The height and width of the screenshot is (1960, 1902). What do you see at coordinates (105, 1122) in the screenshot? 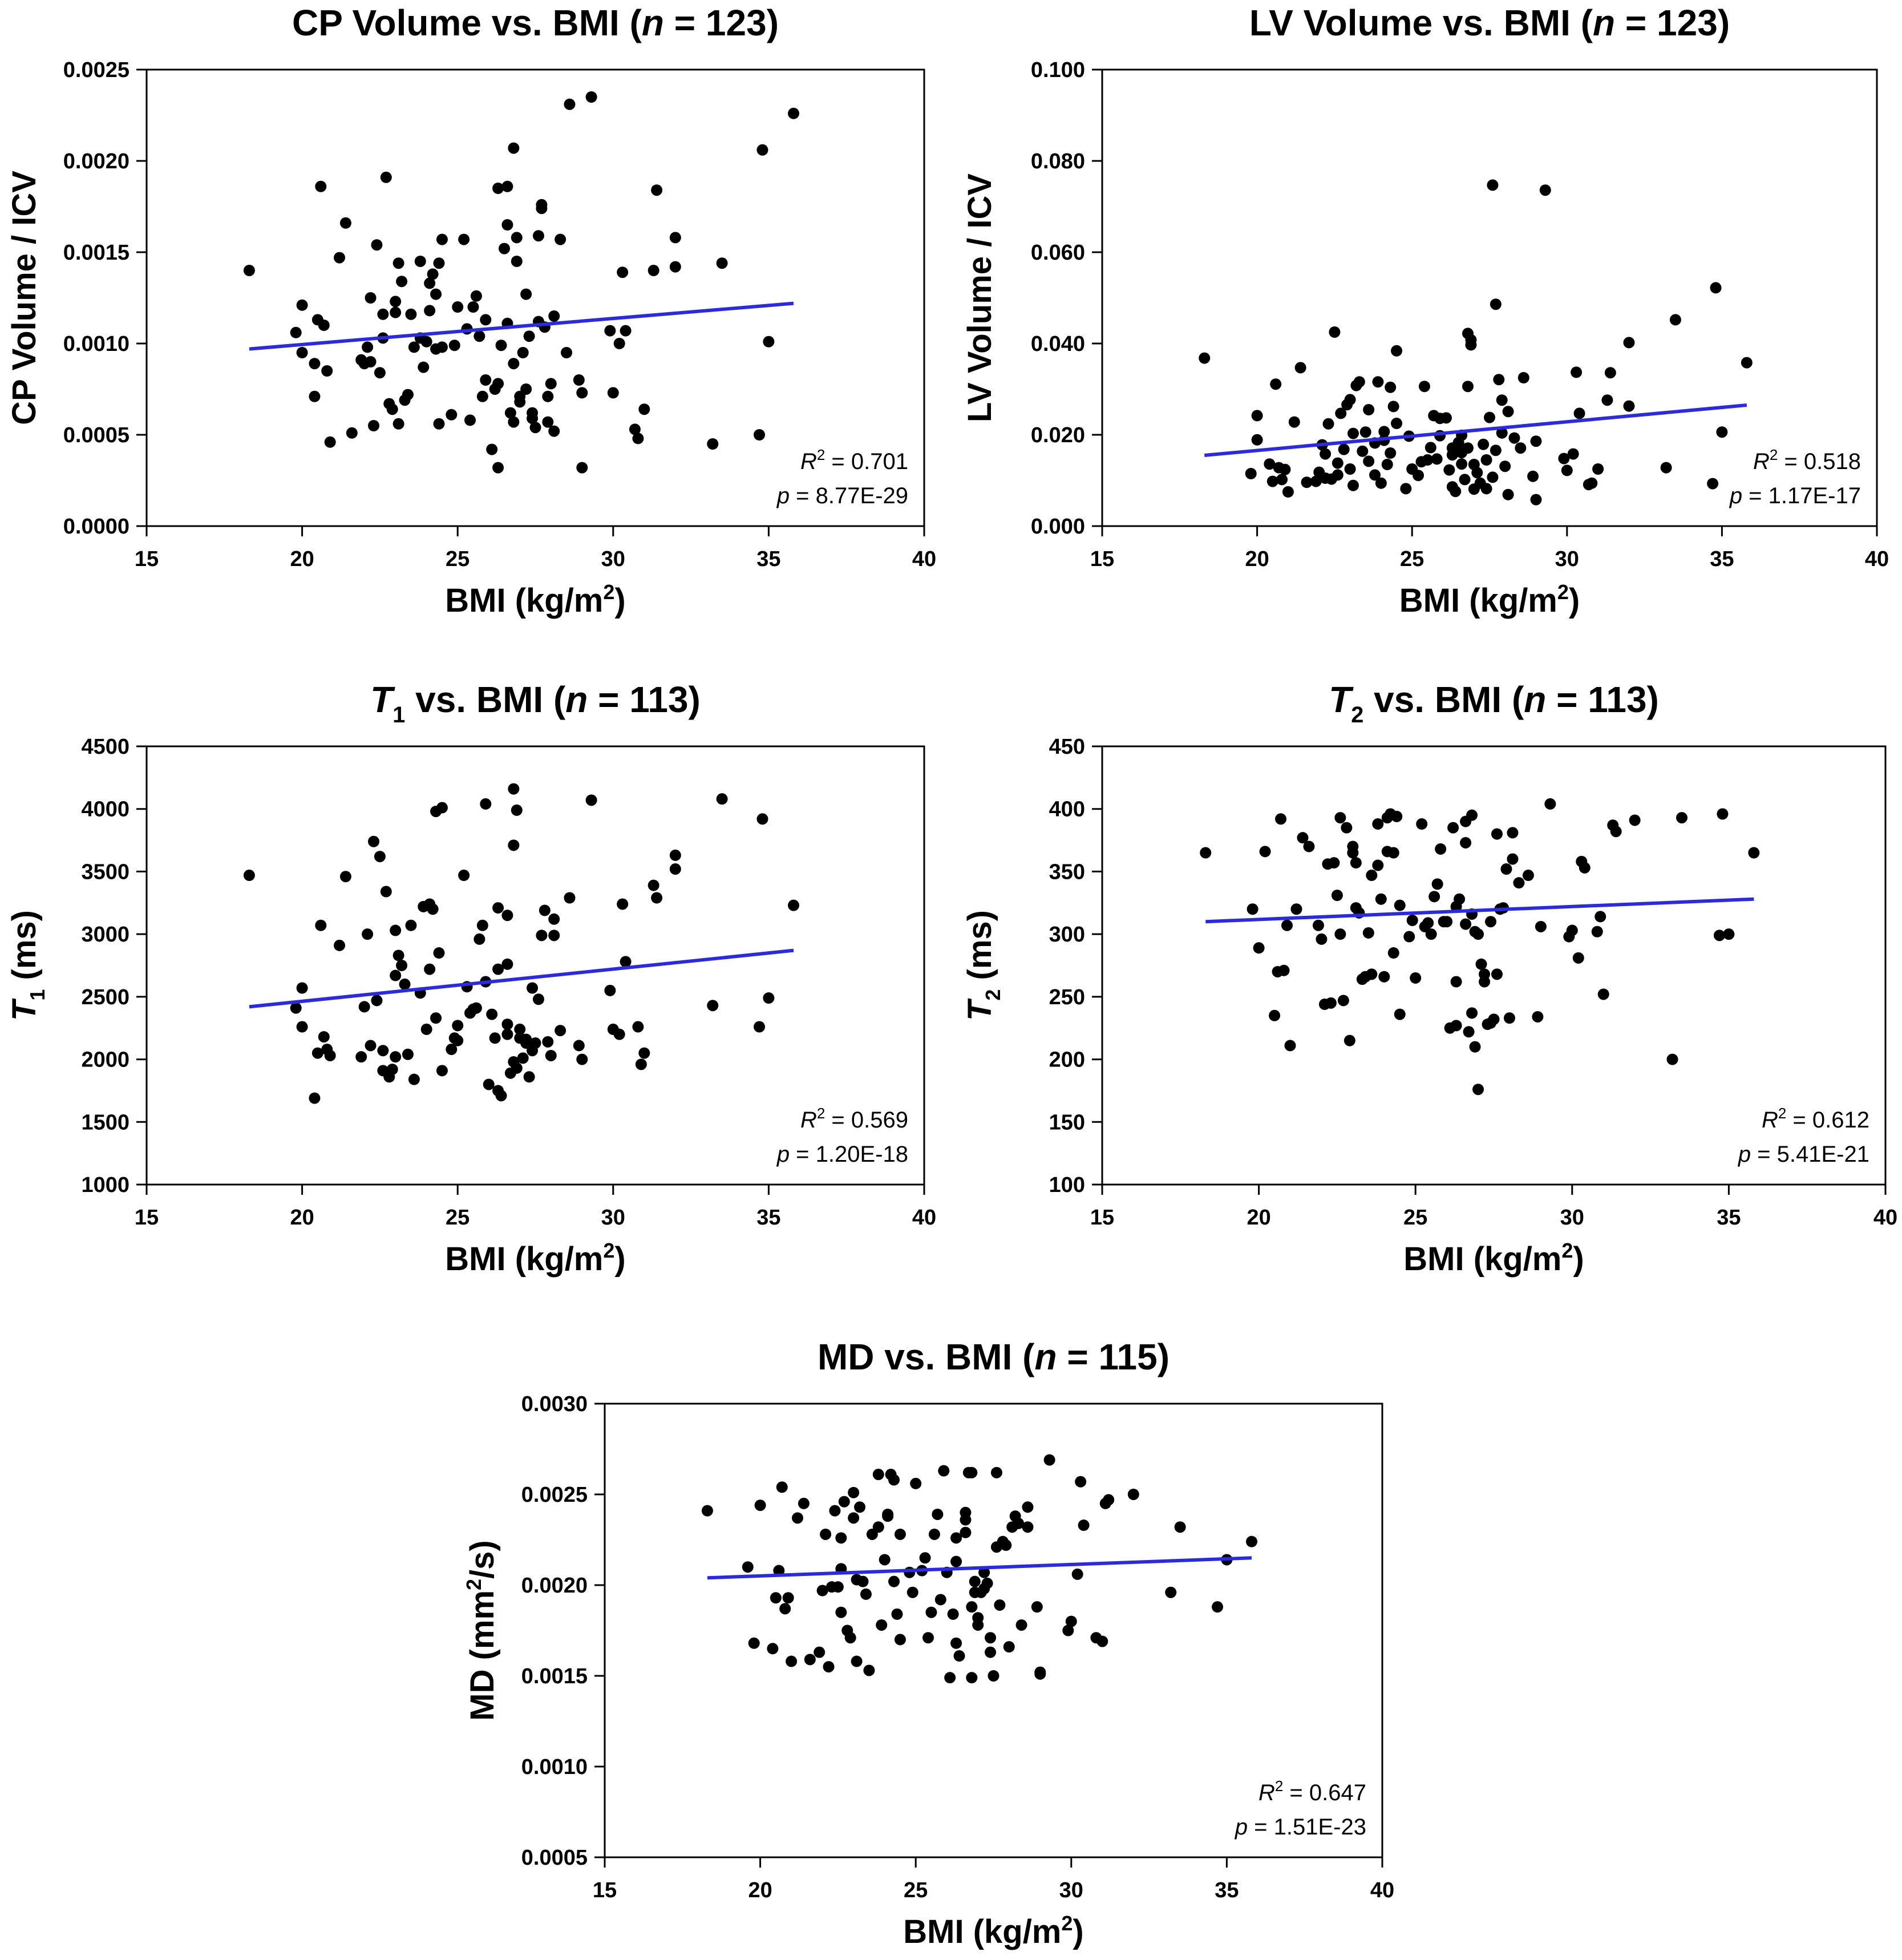
I see `y-tick-label: 1500` at bounding box center [105, 1122].